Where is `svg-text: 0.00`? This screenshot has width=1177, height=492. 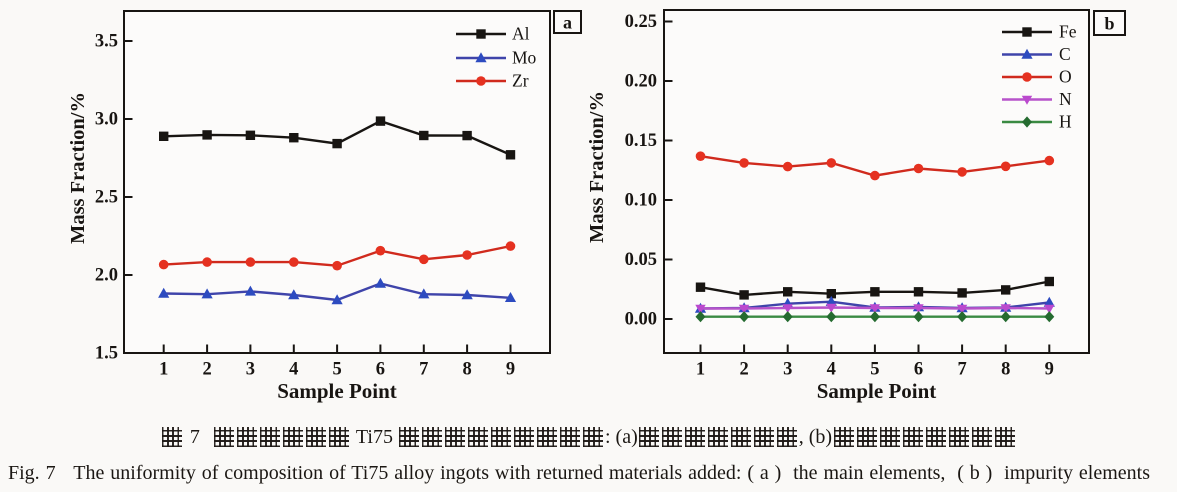 svg-text: 0.00 is located at coordinates (641, 320).